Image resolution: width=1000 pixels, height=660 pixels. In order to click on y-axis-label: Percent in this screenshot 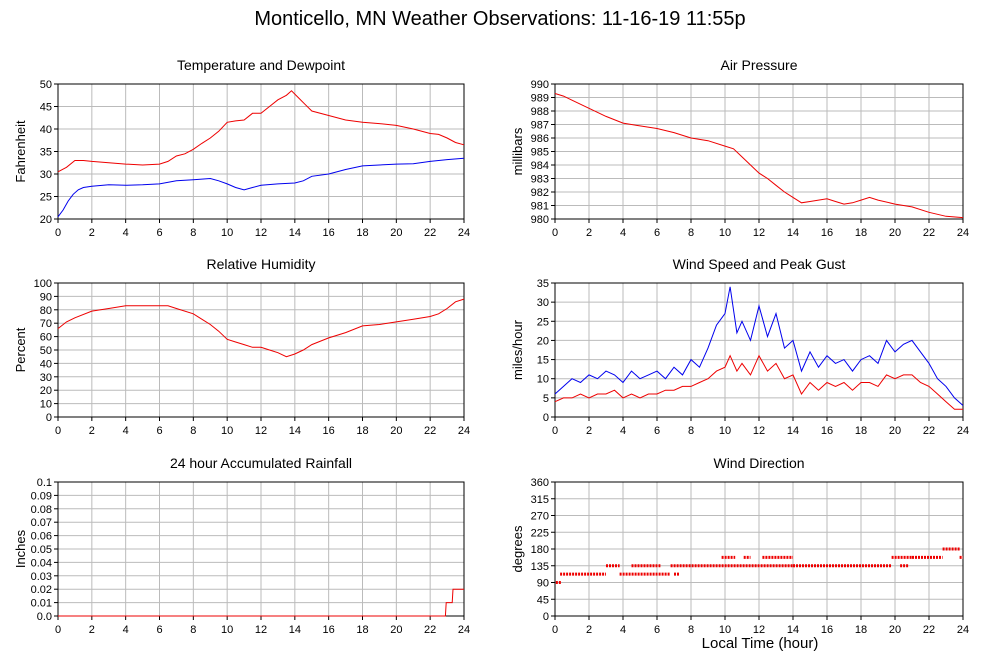, I will do `click(20, 349)`.